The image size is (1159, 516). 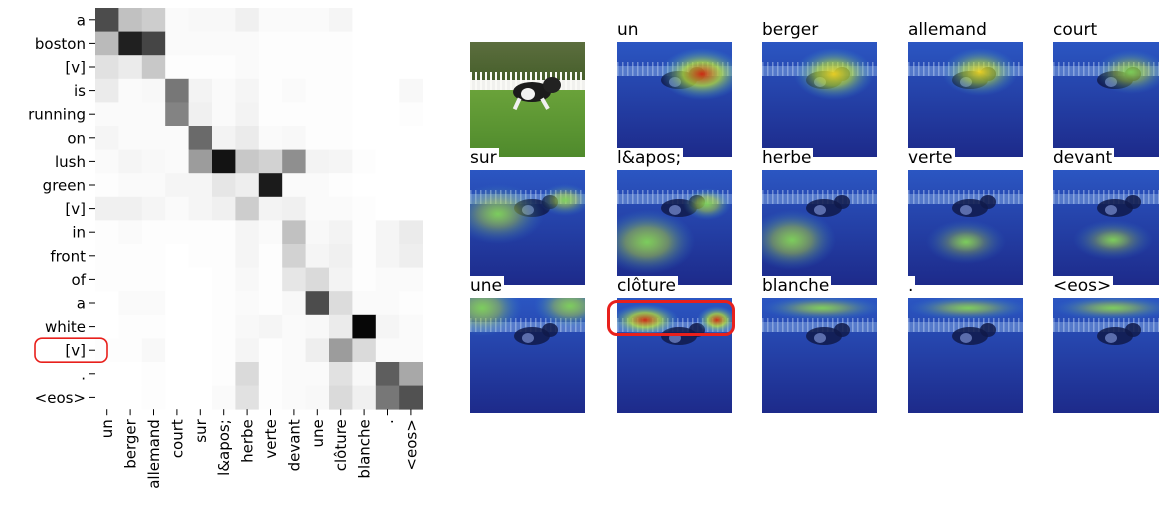 What do you see at coordinates (248, 441) in the screenshot?
I see `x-tick-label: herbe` at bounding box center [248, 441].